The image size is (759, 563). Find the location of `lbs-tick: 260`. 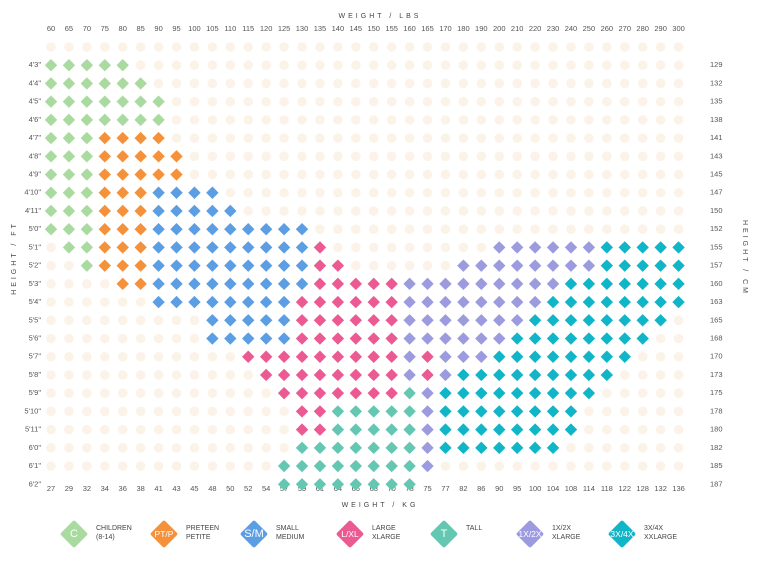

lbs-tick: 260 is located at coordinates (607, 28).